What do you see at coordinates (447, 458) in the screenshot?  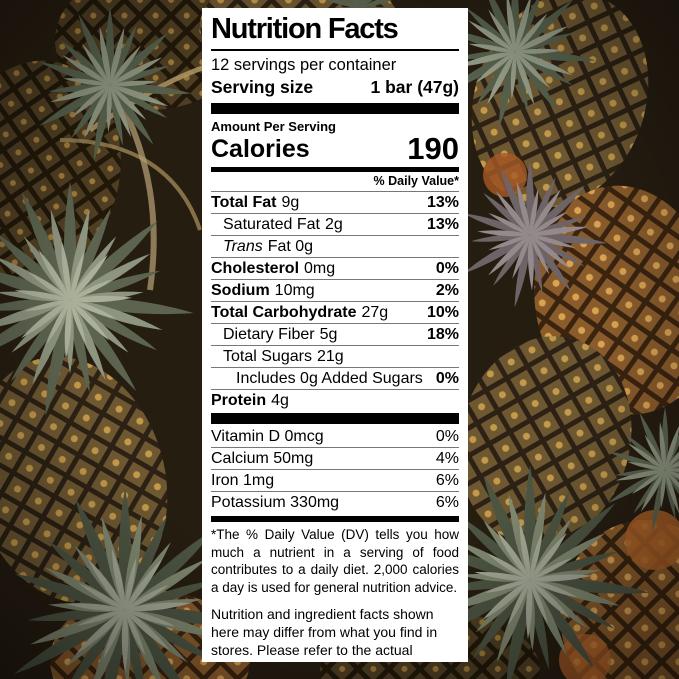 I see `vitamin-dv: 4%` at bounding box center [447, 458].